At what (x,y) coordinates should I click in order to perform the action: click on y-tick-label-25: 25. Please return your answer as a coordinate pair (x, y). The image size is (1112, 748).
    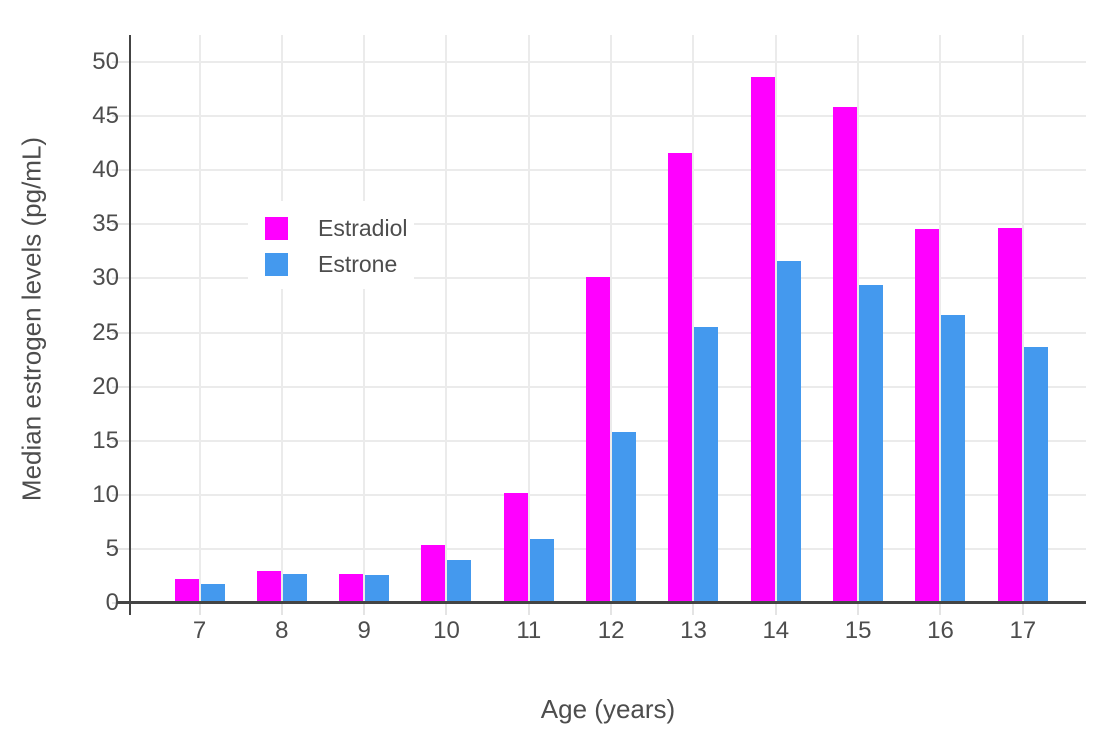
    Looking at the image, I should click on (105, 332).